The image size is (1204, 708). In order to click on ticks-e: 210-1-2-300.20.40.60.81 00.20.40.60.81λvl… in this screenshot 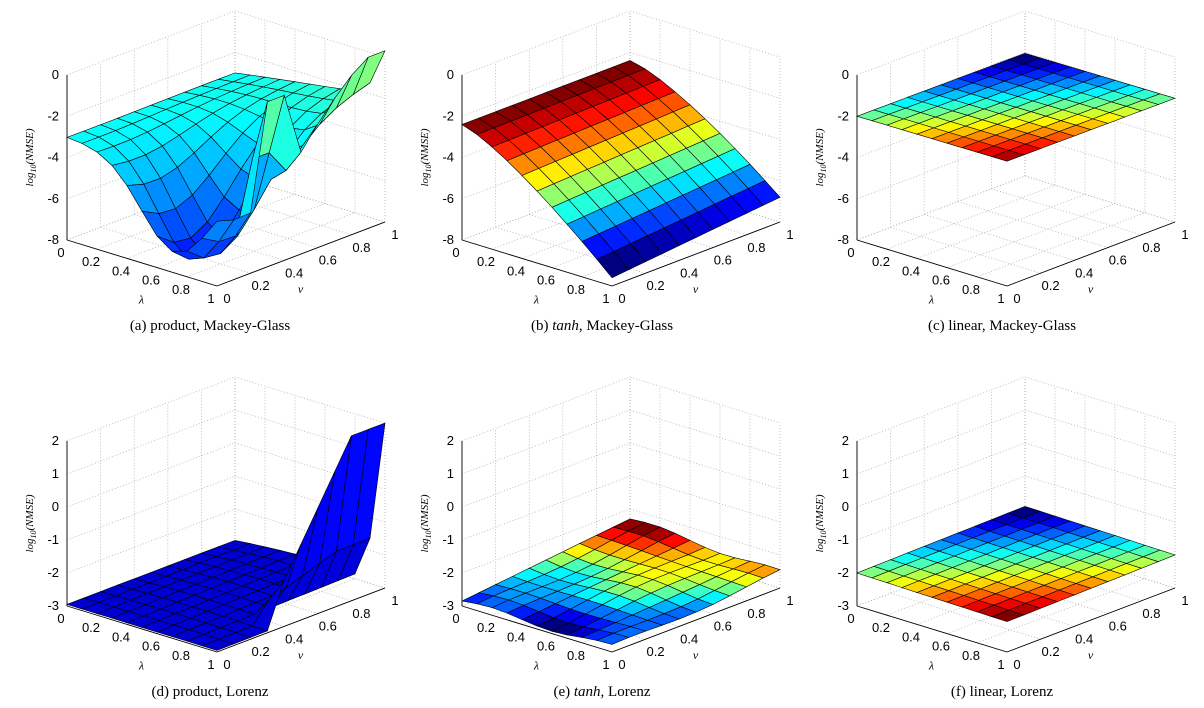, I will do `click(606, 552)`.